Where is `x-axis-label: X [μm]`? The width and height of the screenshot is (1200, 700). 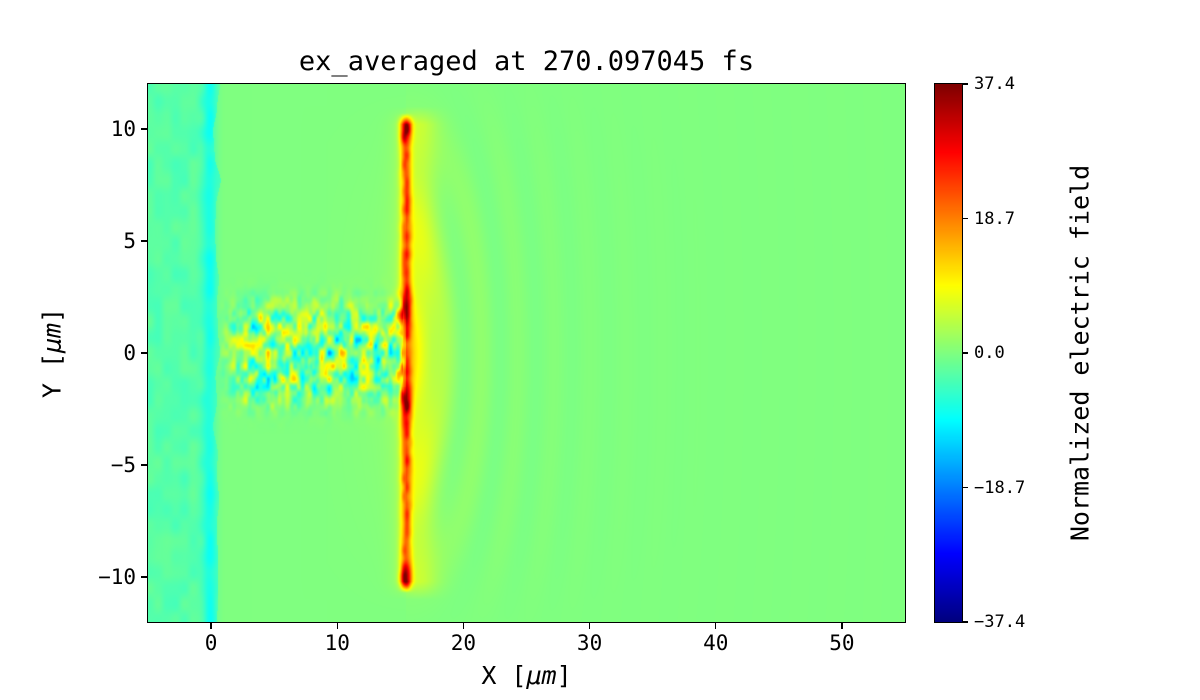 x-axis-label: X [μm] is located at coordinates (526, 675).